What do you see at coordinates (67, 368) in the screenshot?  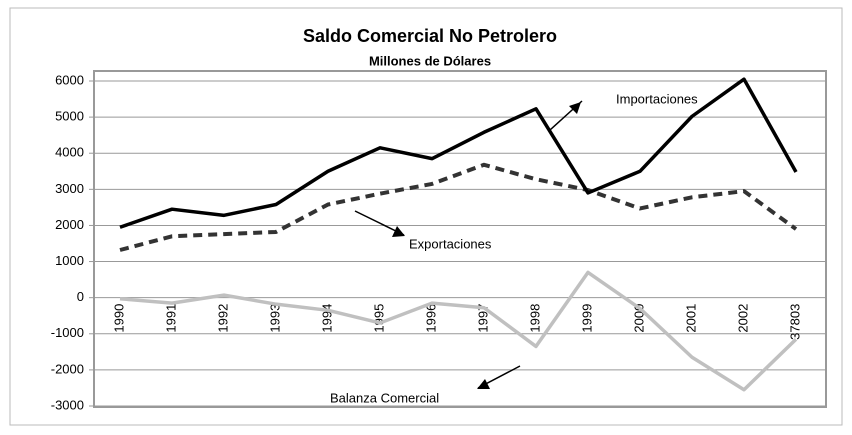 I see `y-tick-label: -2000` at bounding box center [67, 368].